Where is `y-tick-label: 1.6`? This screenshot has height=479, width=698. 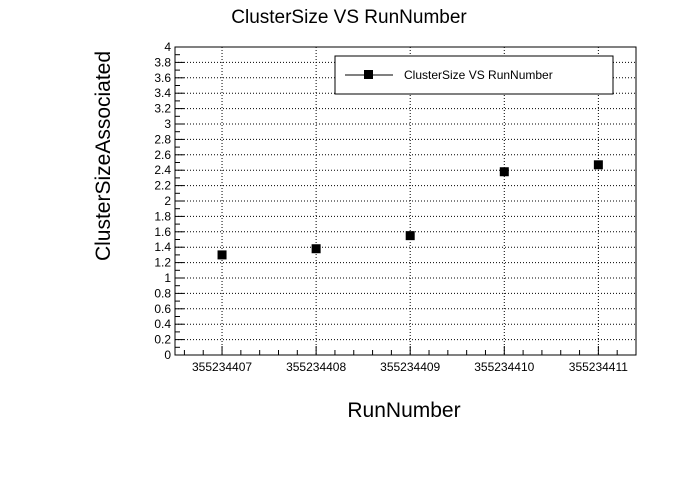 y-tick-label: 1.6 is located at coordinates (162, 232).